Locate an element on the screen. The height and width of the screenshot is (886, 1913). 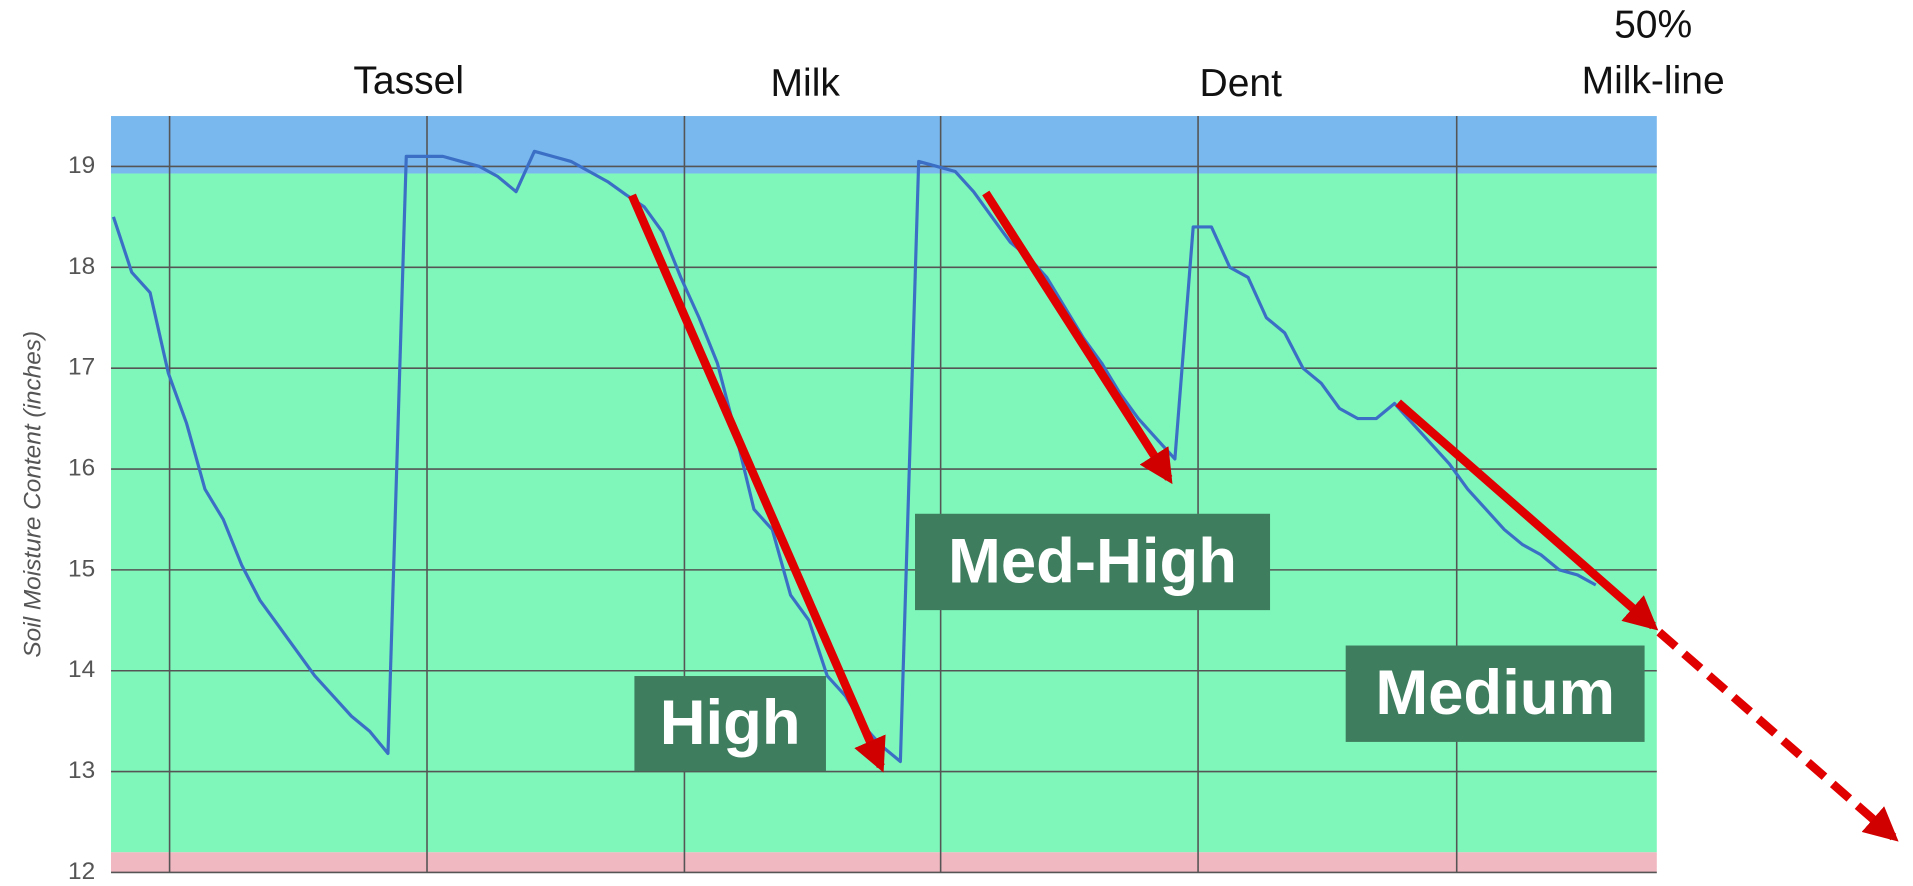
y-tick-label: 13 is located at coordinates (81, 770).